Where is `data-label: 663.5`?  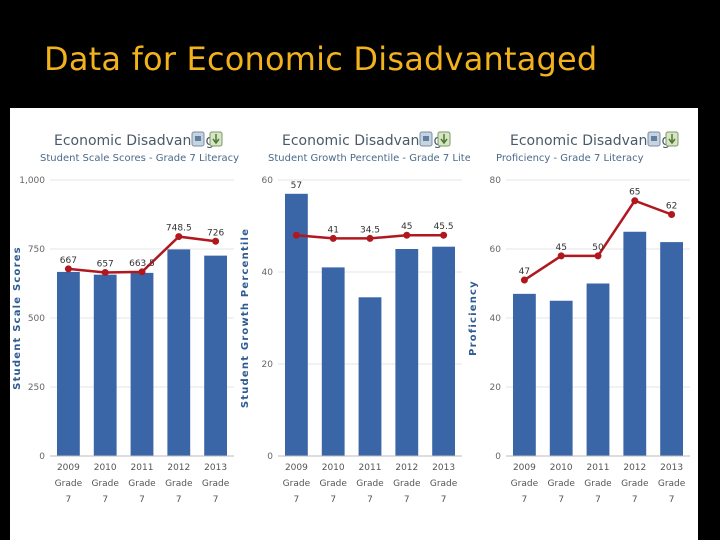
data-label: 663.5 is located at coordinates (142, 264).